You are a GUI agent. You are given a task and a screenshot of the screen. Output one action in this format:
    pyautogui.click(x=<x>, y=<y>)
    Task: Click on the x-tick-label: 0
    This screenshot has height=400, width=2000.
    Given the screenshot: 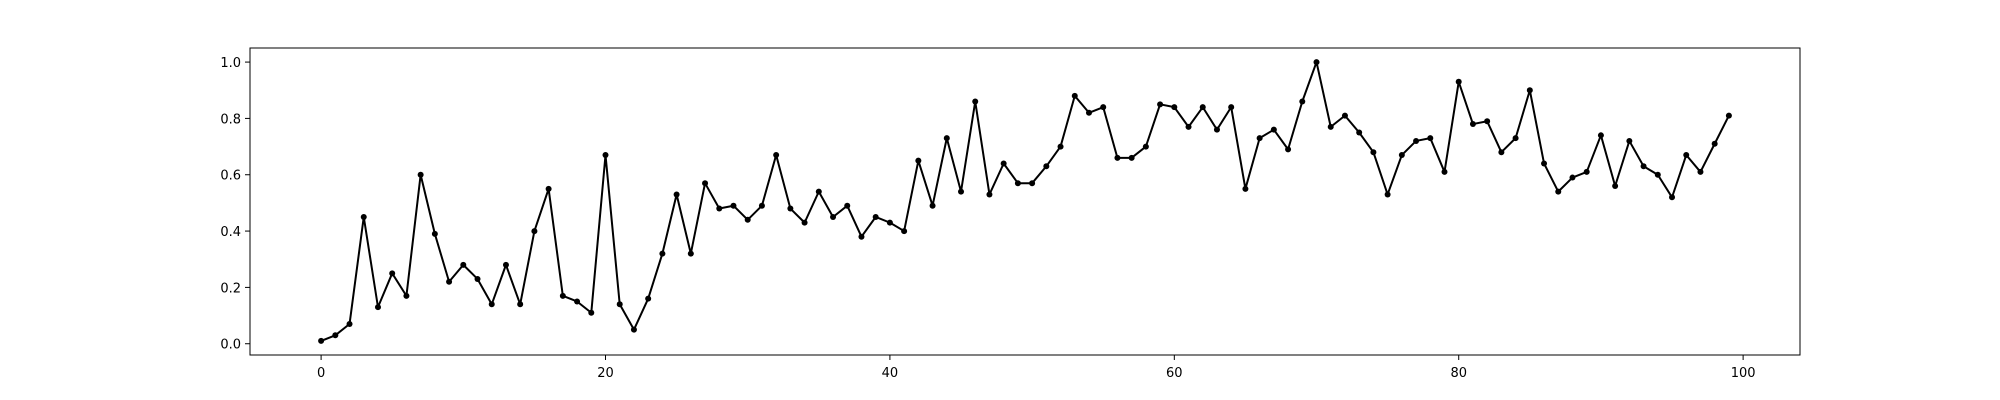 What is the action you would take?
    pyautogui.click(x=321, y=373)
    